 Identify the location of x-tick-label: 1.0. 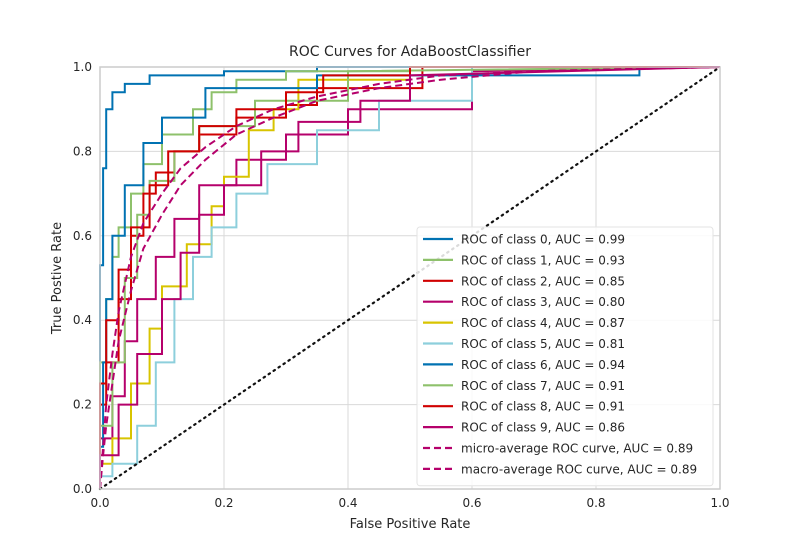
(719, 503).